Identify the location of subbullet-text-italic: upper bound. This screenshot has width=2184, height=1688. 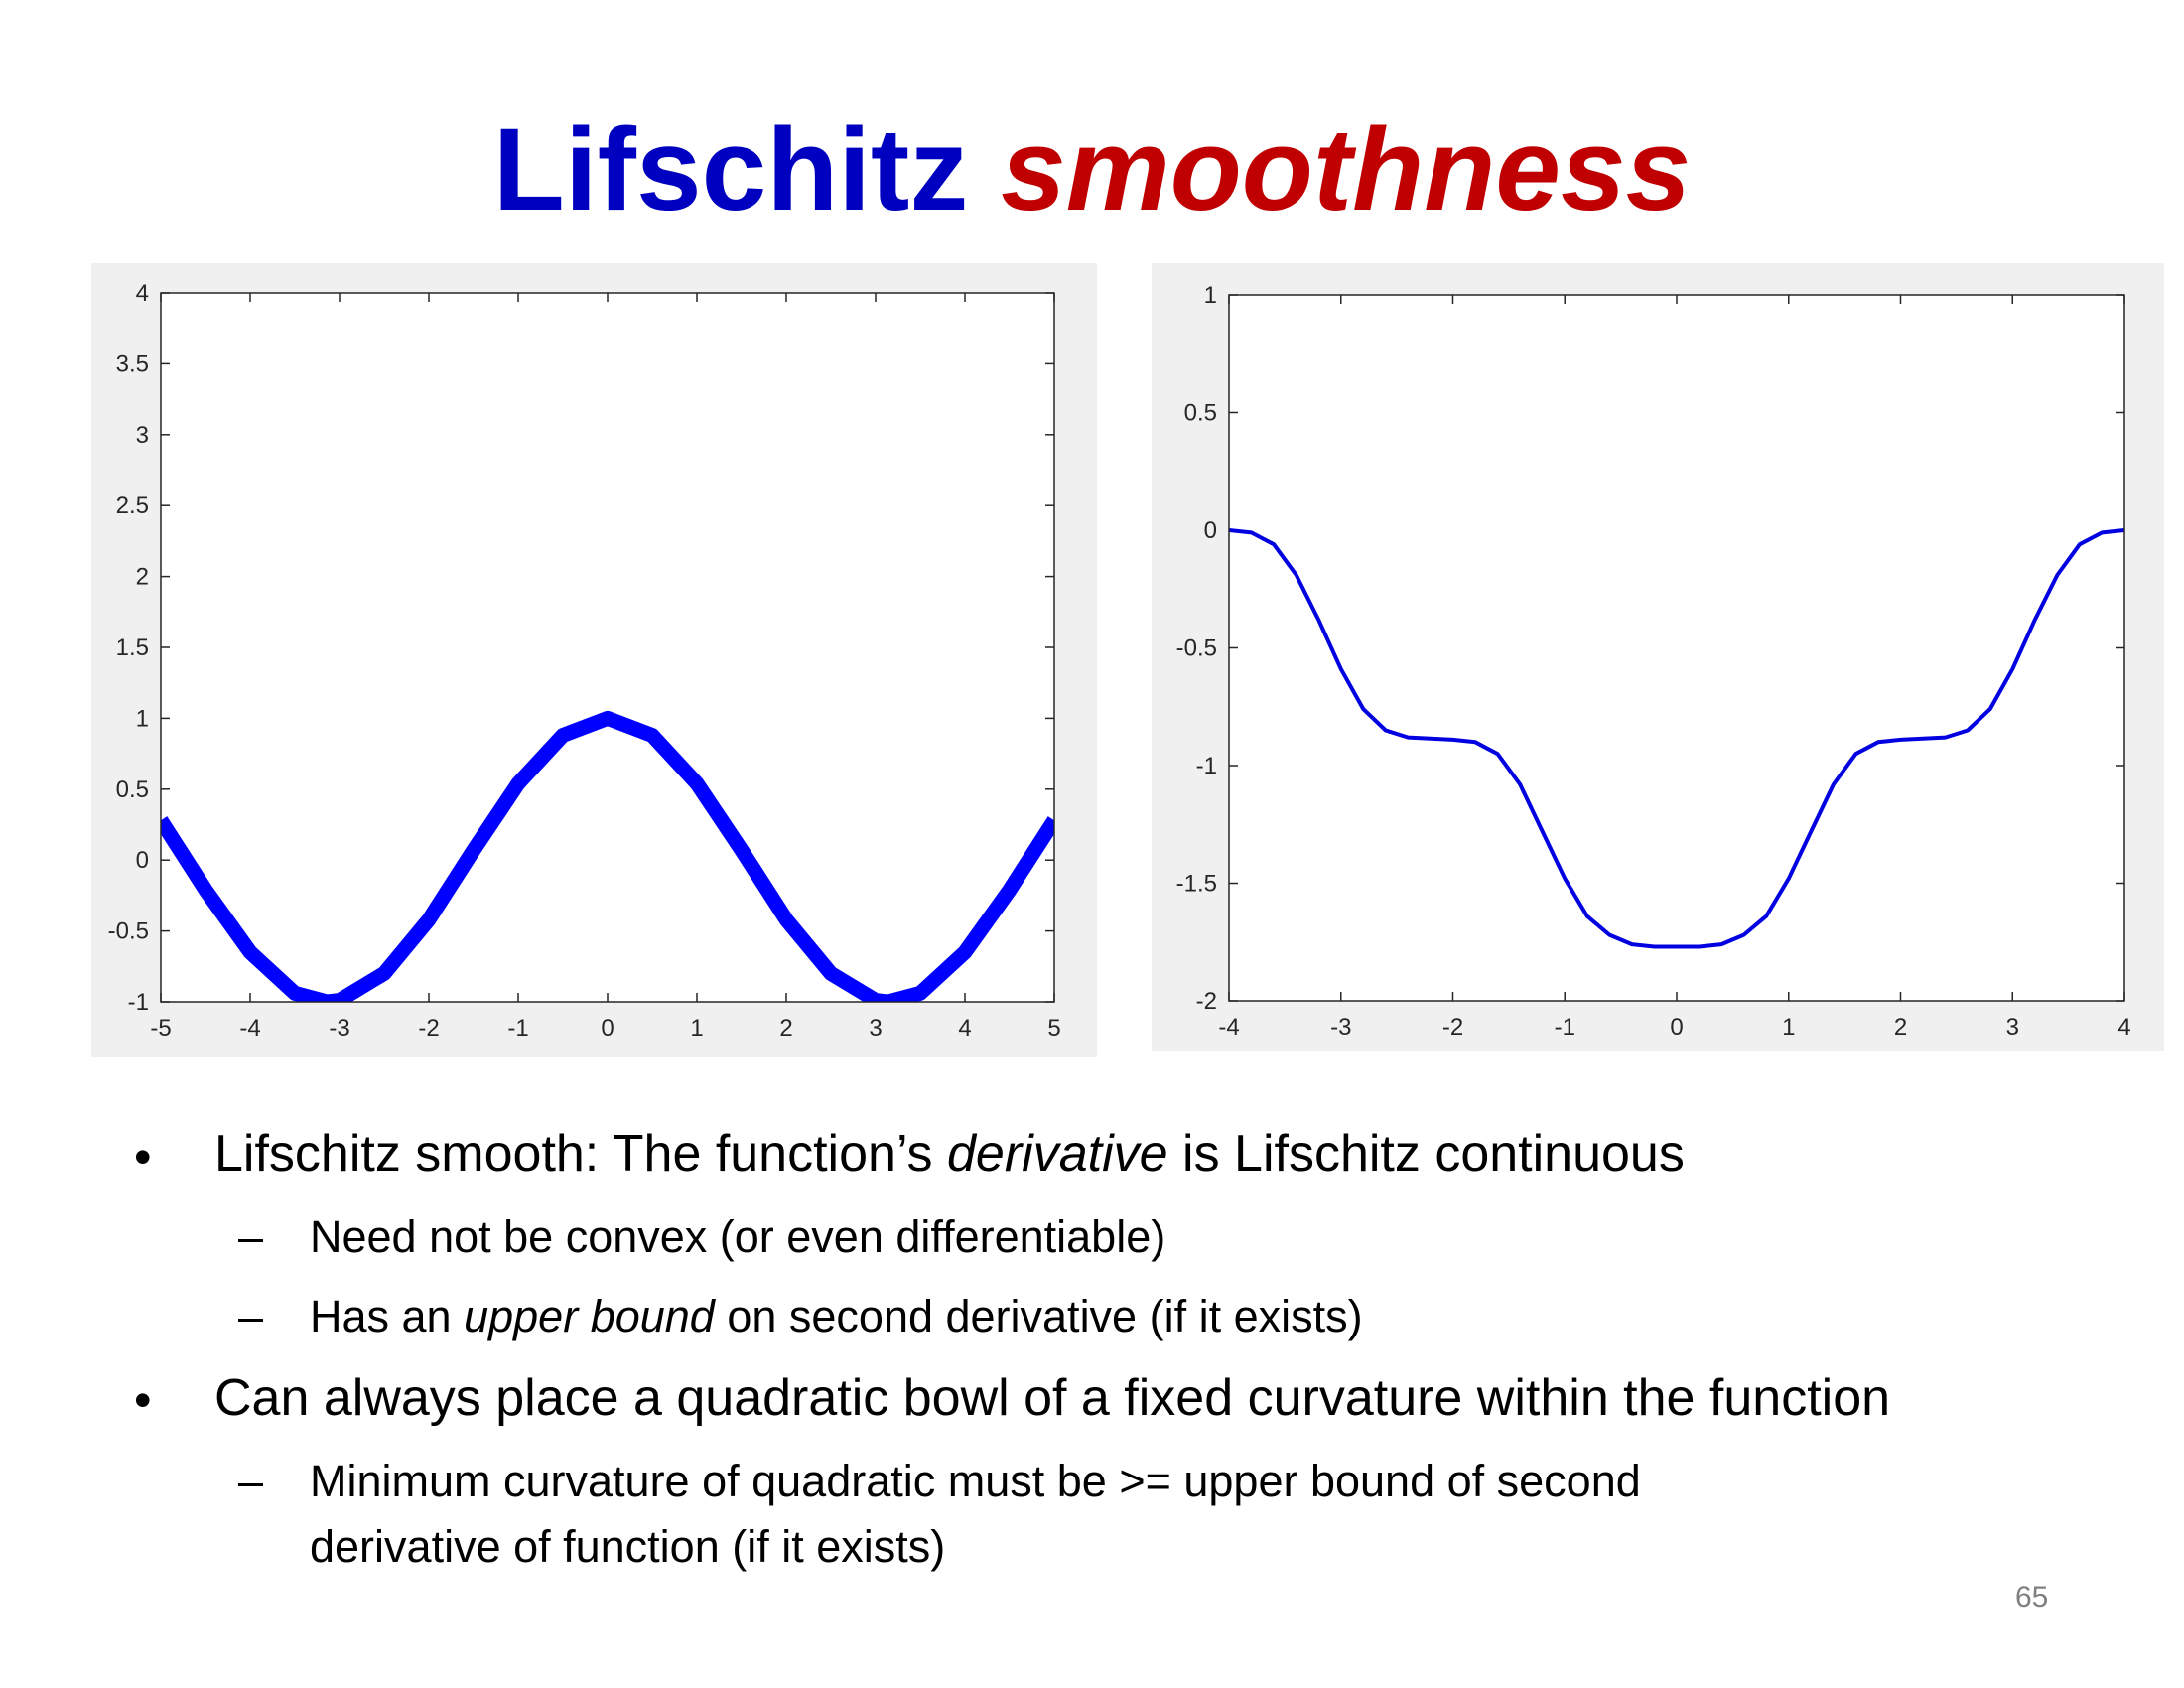
(589, 1316).